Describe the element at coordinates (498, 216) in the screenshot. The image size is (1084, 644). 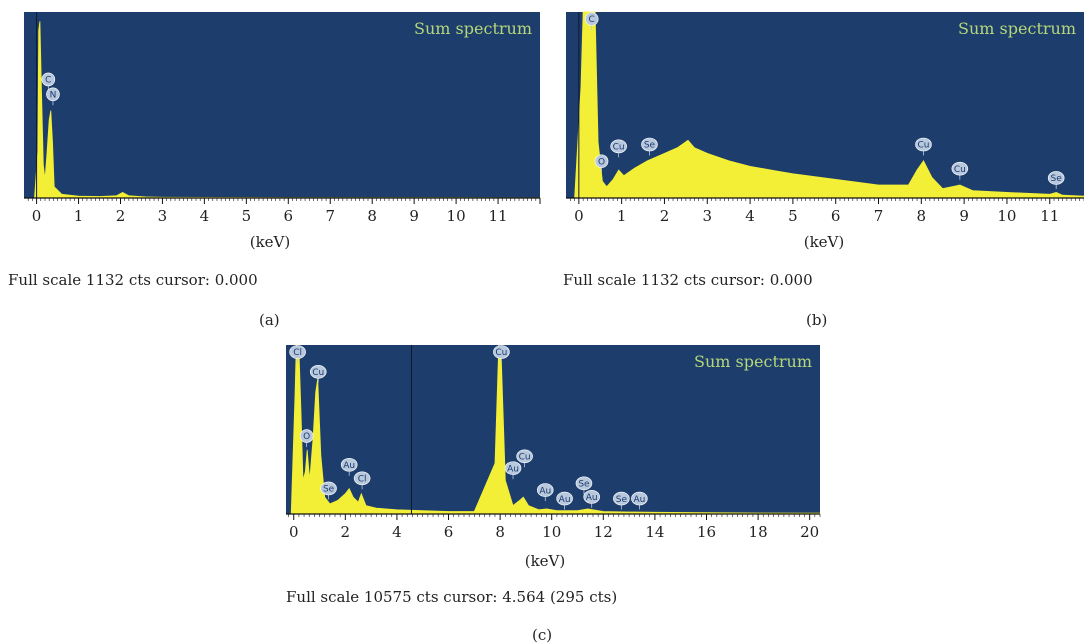
I see `x-tick-label-a: 11` at that location.